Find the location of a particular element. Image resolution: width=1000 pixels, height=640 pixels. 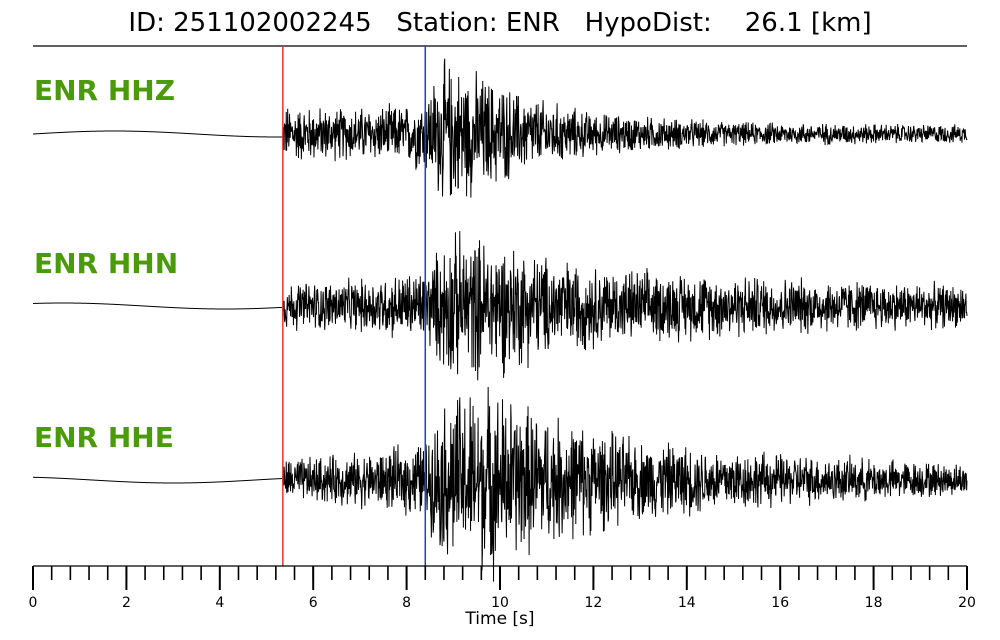

x-tick-label: 16 is located at coordinates (780, 603).